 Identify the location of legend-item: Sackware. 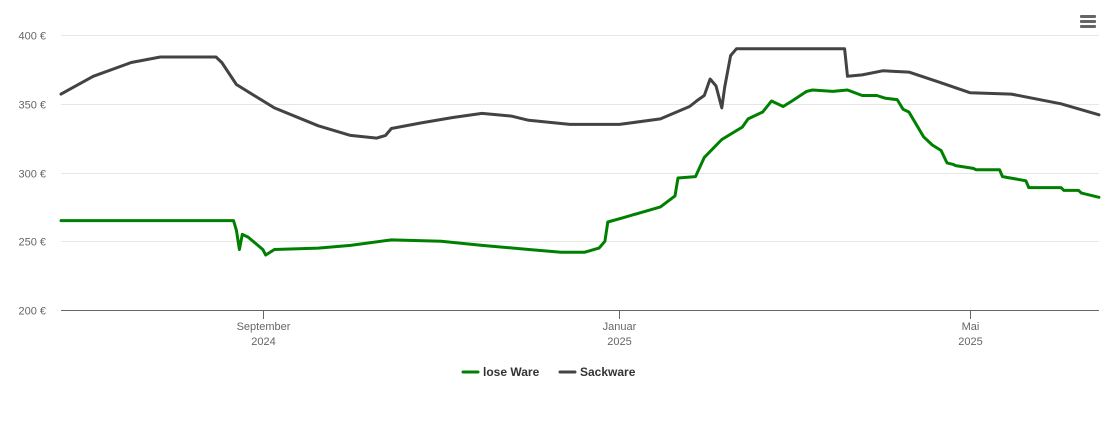
(597, 372).